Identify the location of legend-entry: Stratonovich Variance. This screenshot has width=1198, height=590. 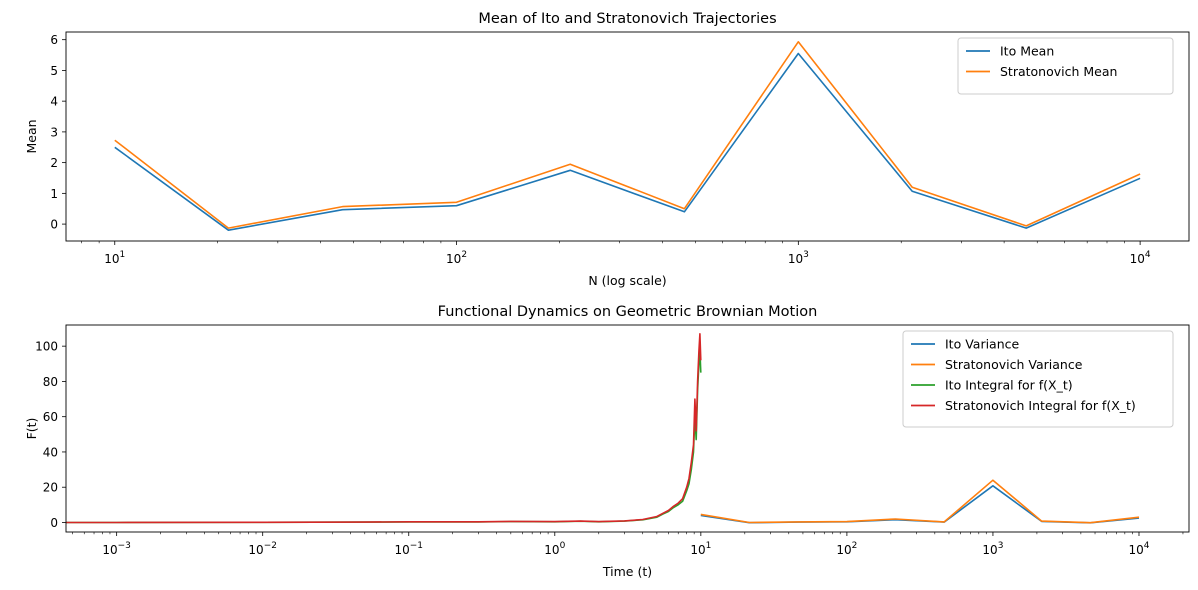
(1014, 364).